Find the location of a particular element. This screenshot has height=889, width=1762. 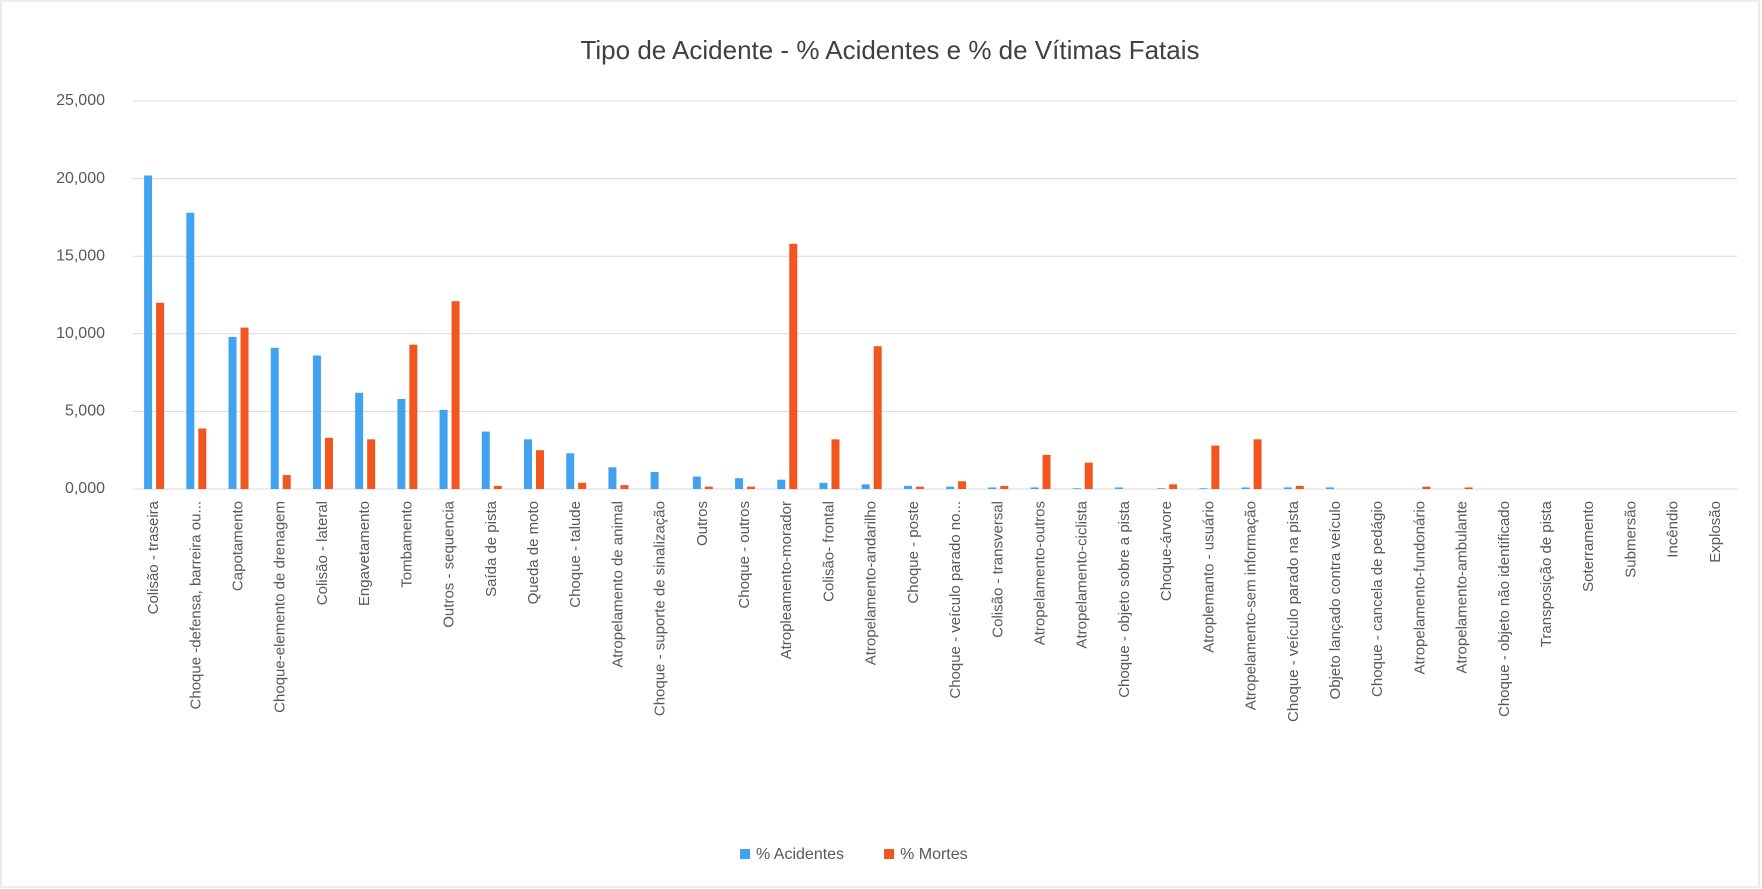

y-tick-label: 15,000 is located at coordinates (80, 255).